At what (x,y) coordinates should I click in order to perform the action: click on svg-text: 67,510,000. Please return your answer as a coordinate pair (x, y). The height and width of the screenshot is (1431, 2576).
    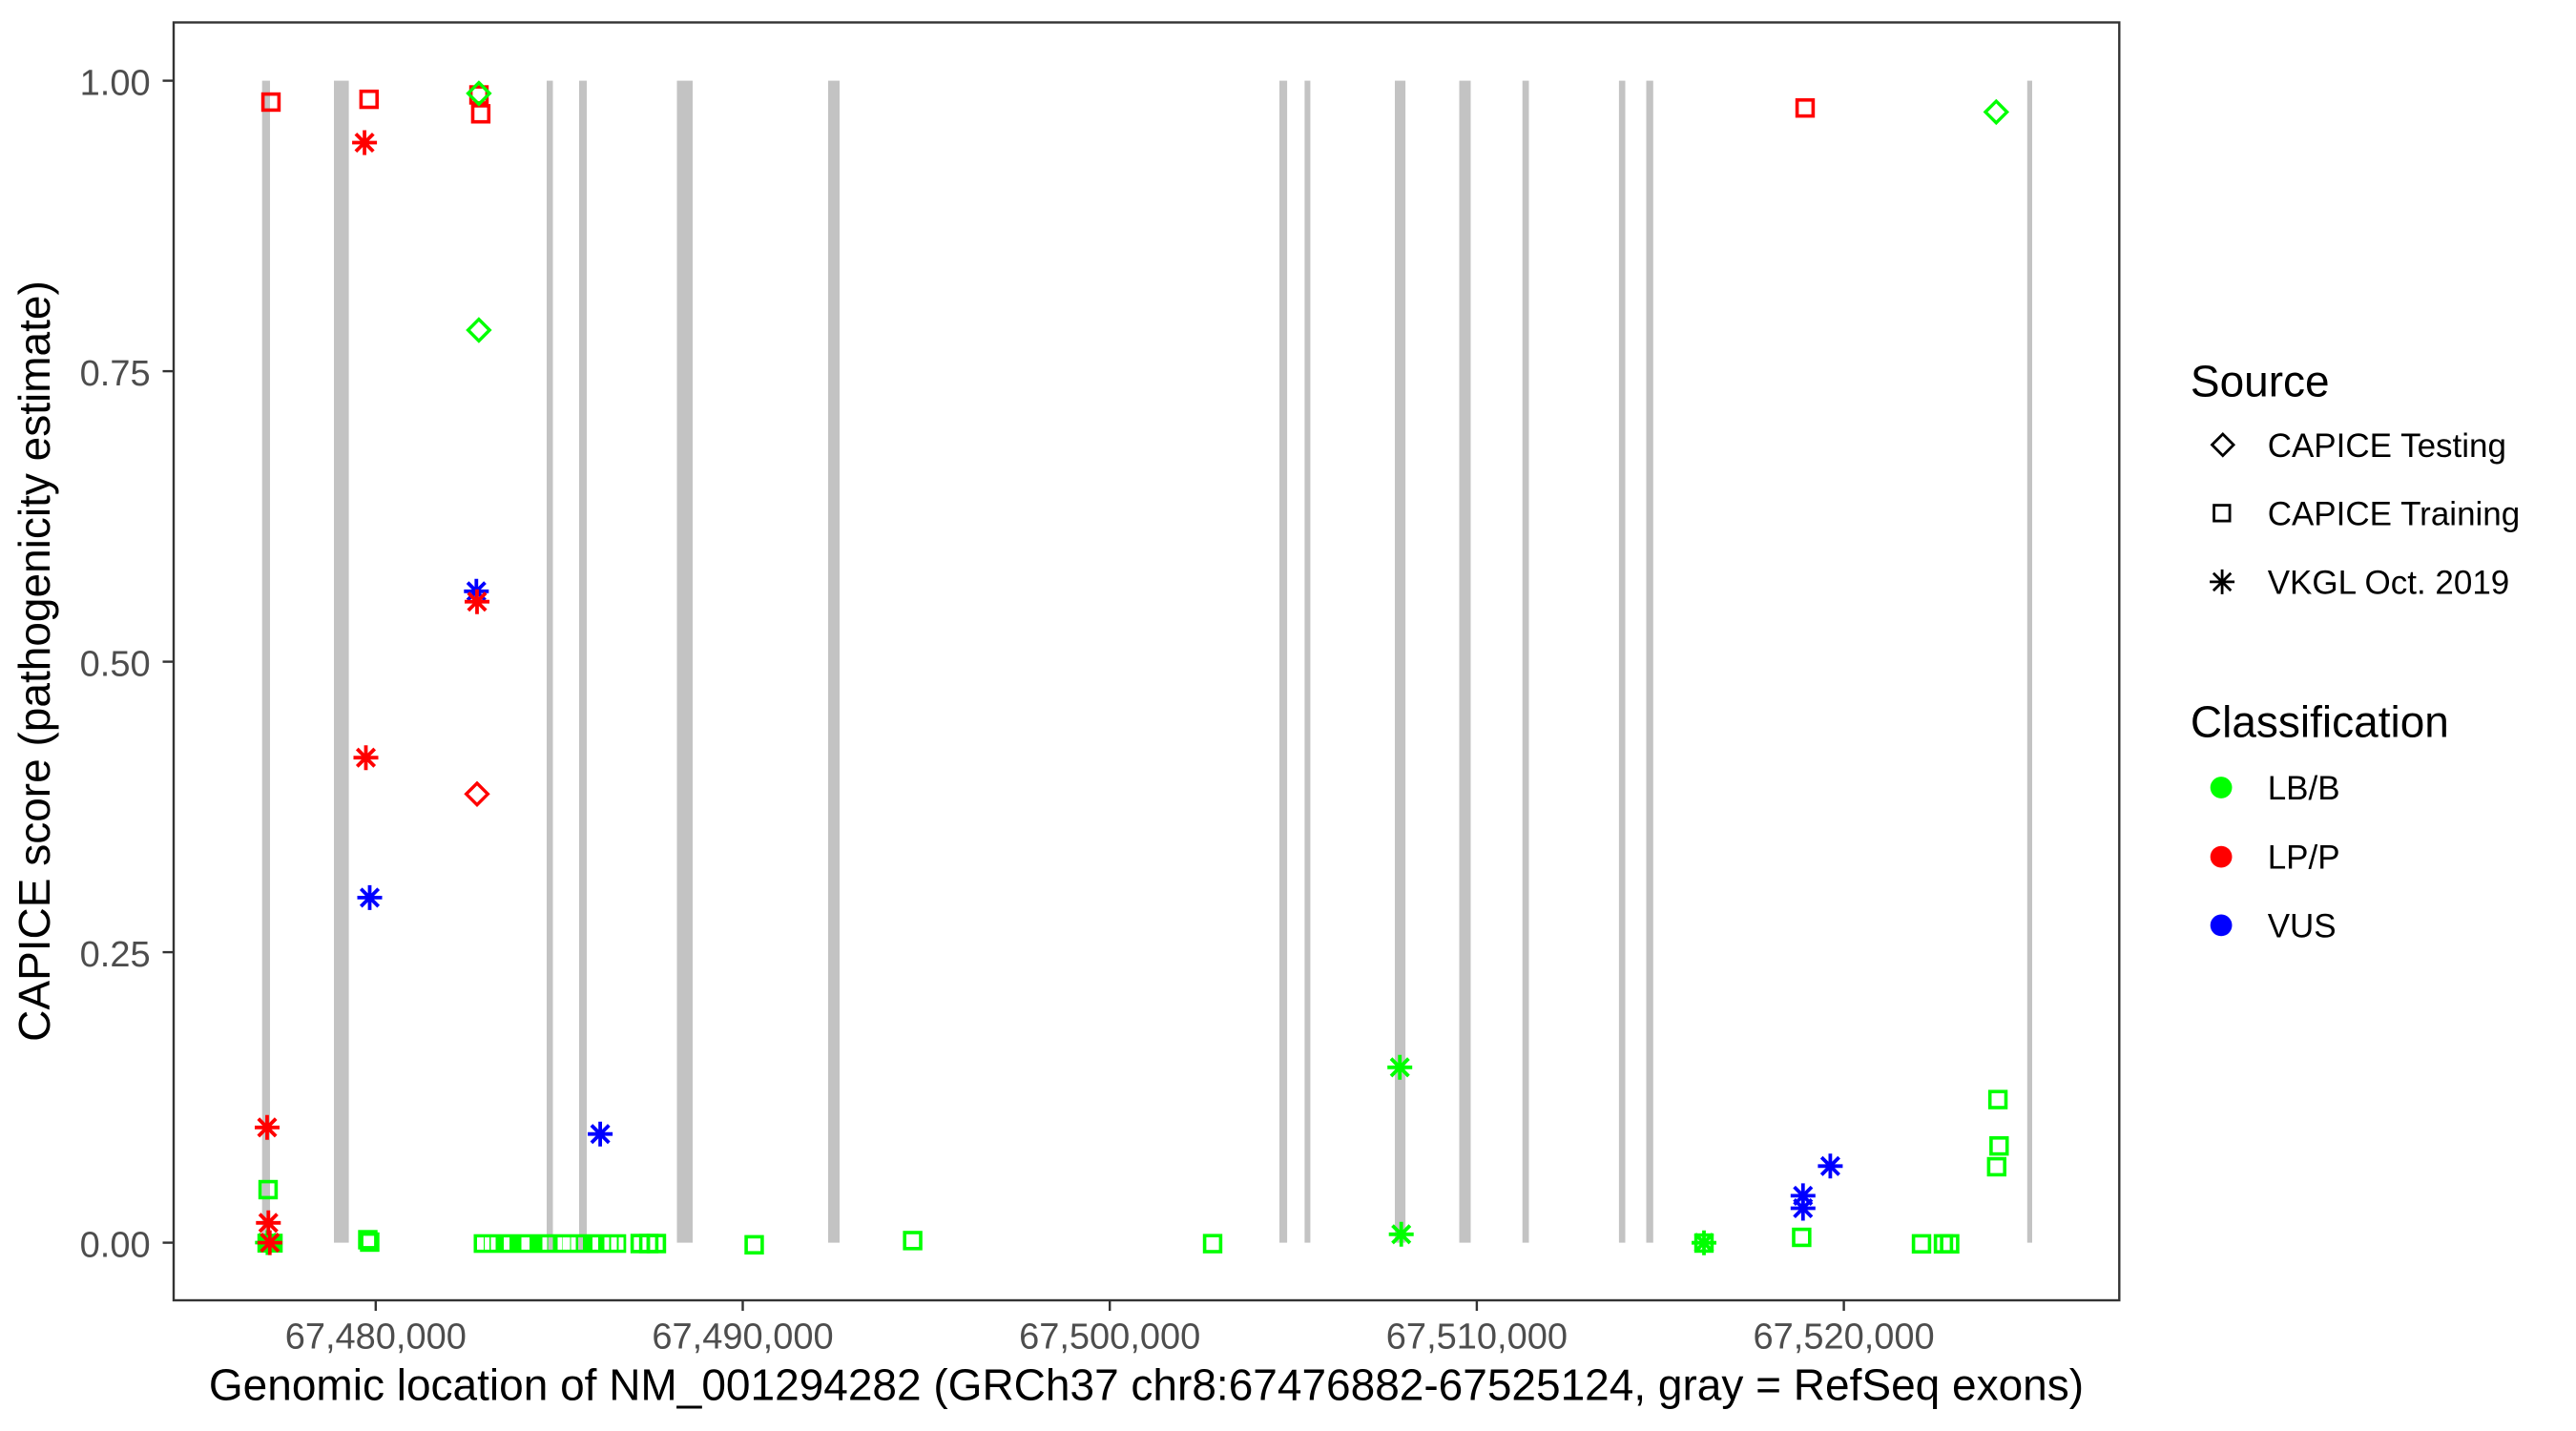
    Looking at the image, I should click on (1477, 1337).